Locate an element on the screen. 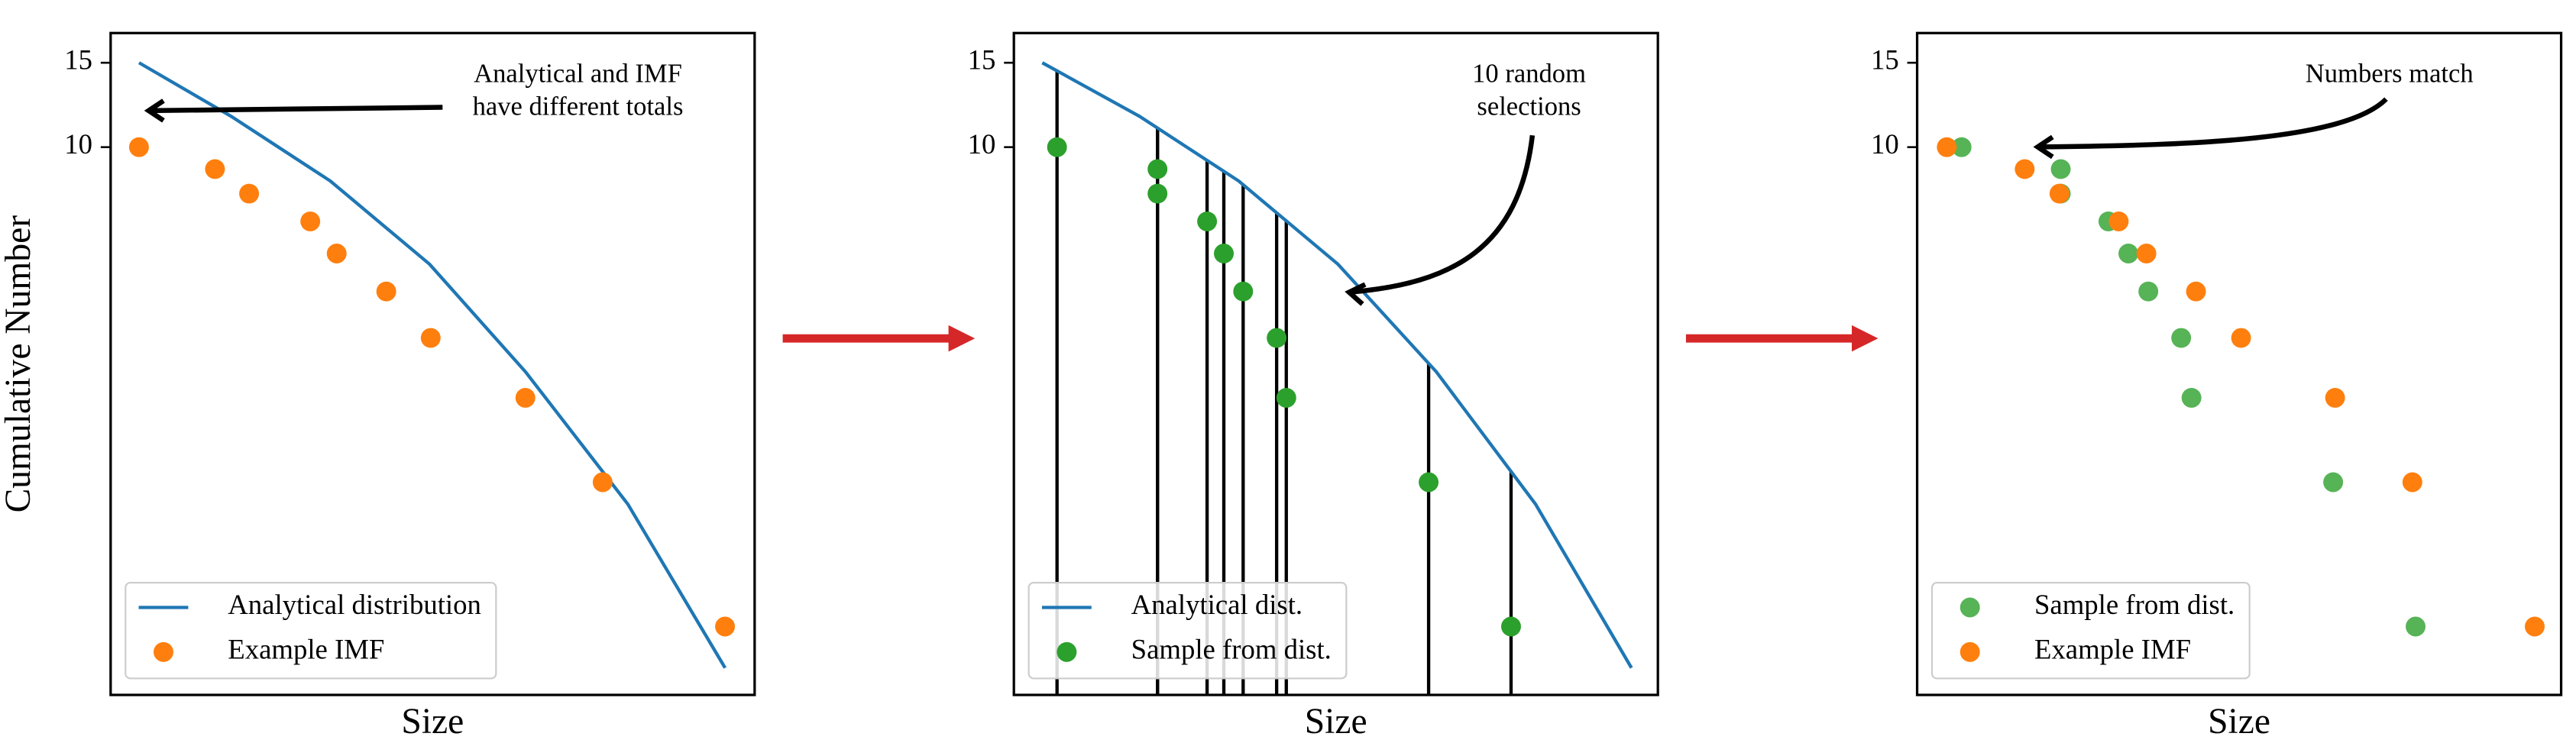 The image size is (2576, 743). annotation: have different totals is located at coordinates (578, 107).